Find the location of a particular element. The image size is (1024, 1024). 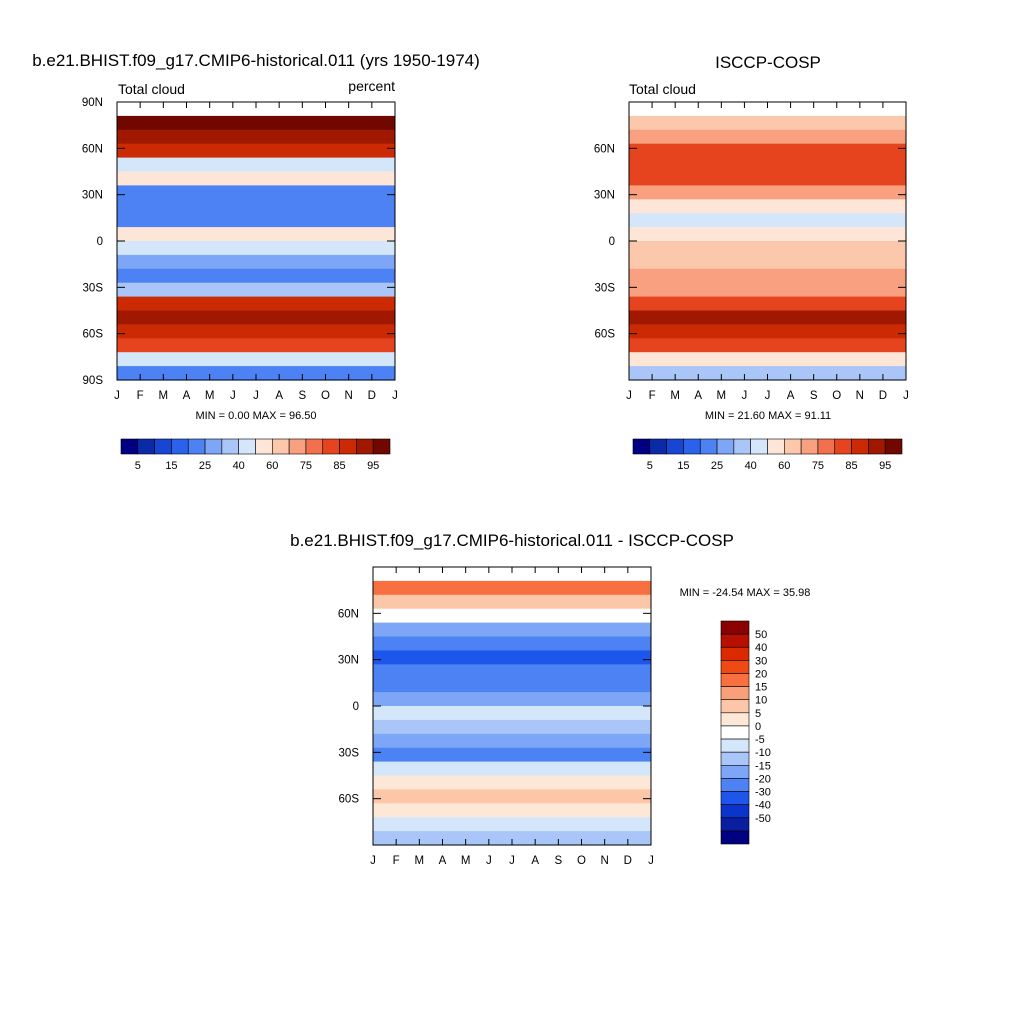

panel1-left-label: Total cloud is located at coordinates (151, 89).